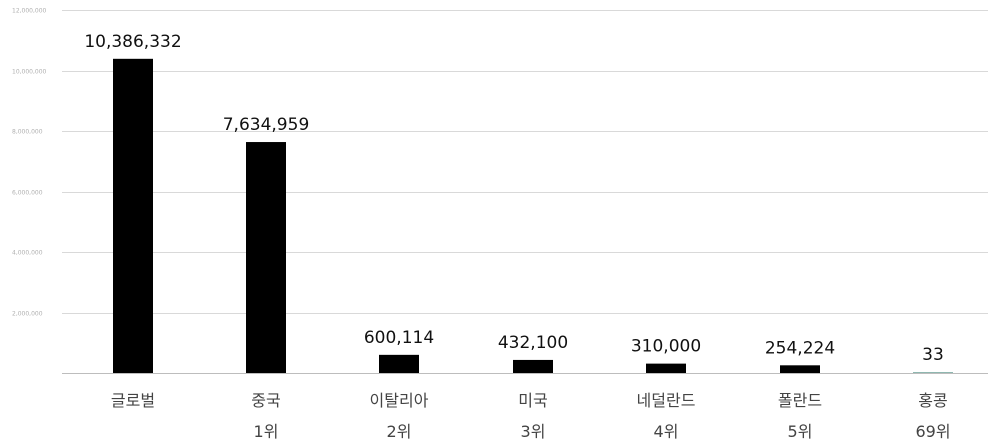 The image size is (991, 445). I want to click on value-label: 432,100, so click(533, 343).